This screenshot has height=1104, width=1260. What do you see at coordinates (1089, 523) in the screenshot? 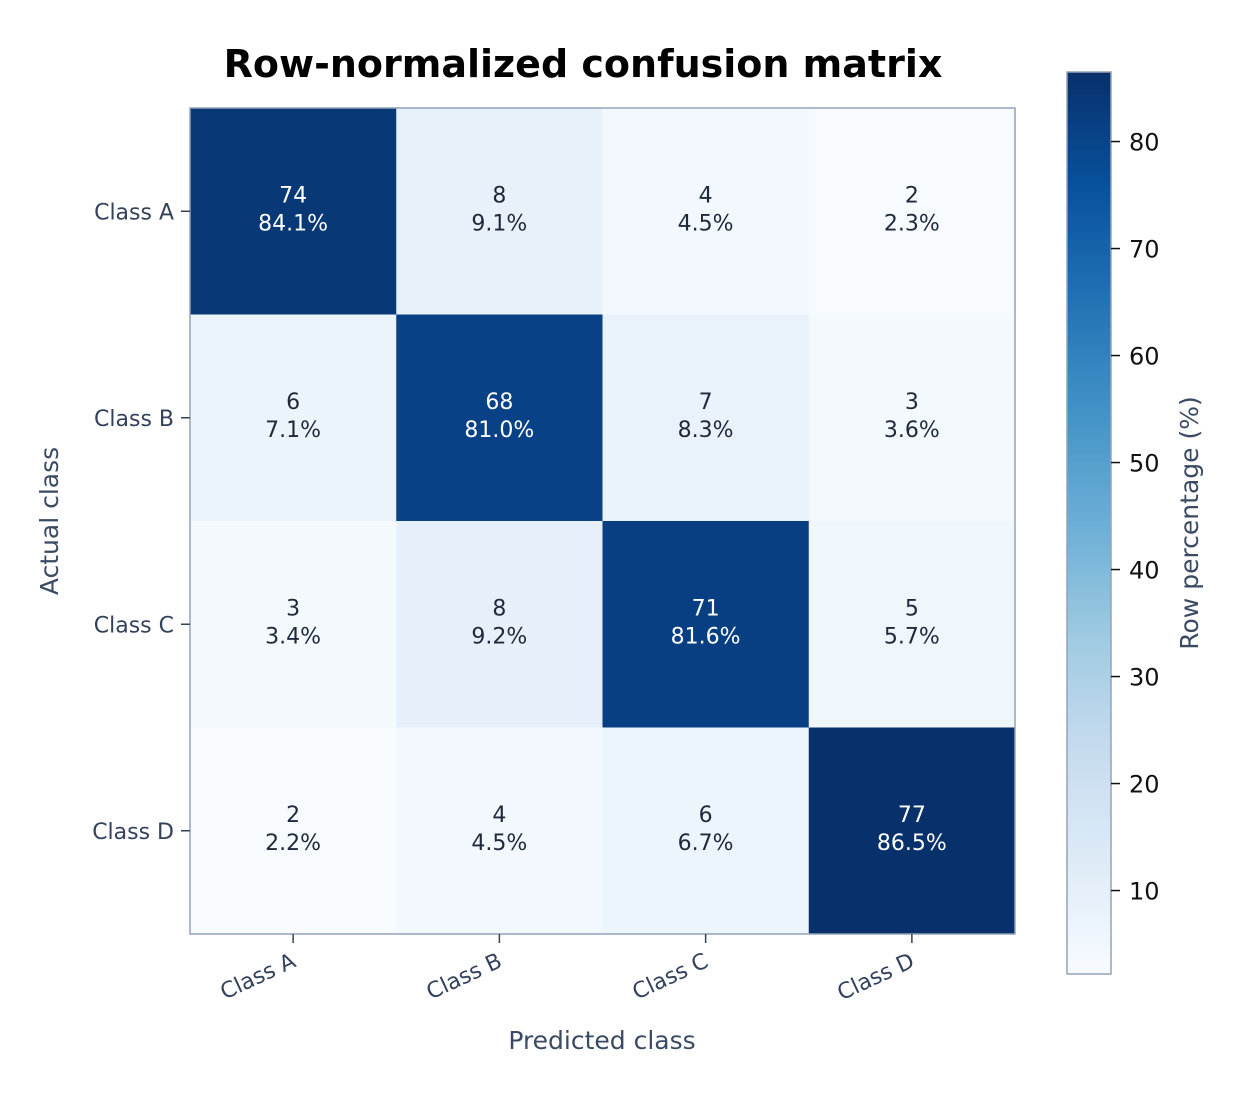
I see `colorbar` at bounding box center [1089, 523].